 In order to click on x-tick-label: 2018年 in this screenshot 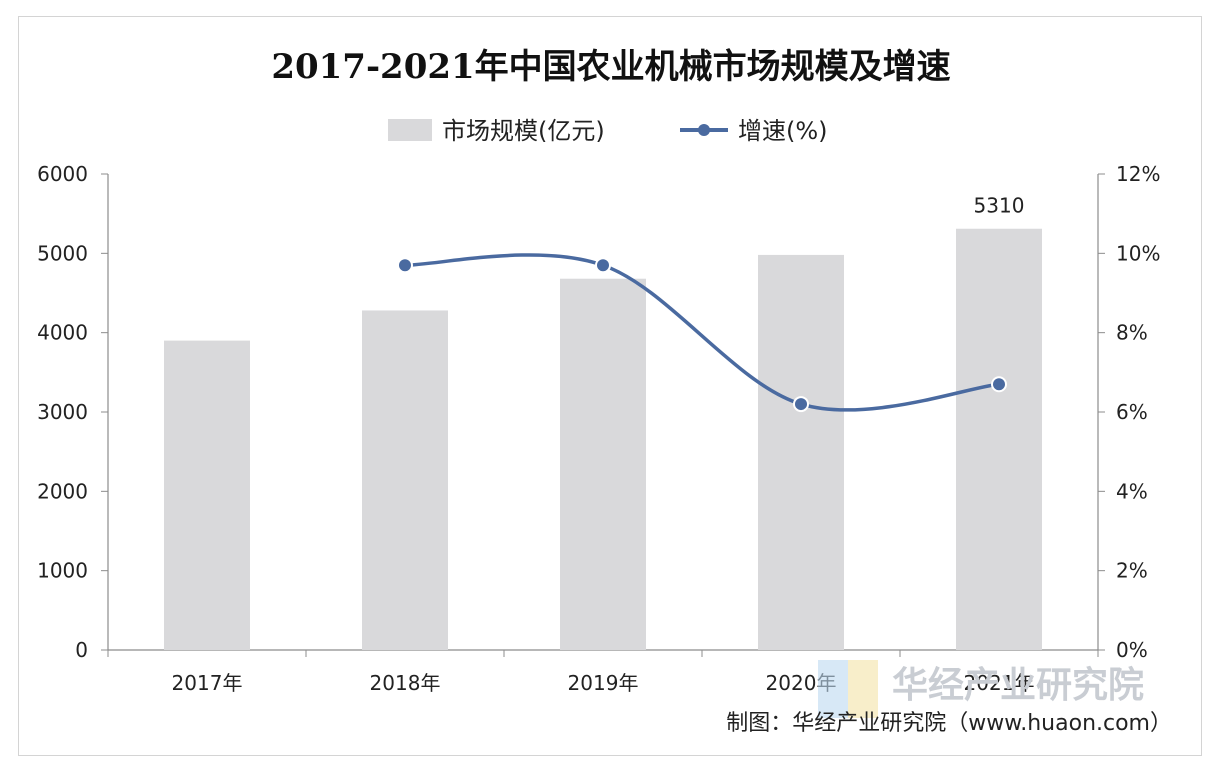, I will do `click(405, 683)`.